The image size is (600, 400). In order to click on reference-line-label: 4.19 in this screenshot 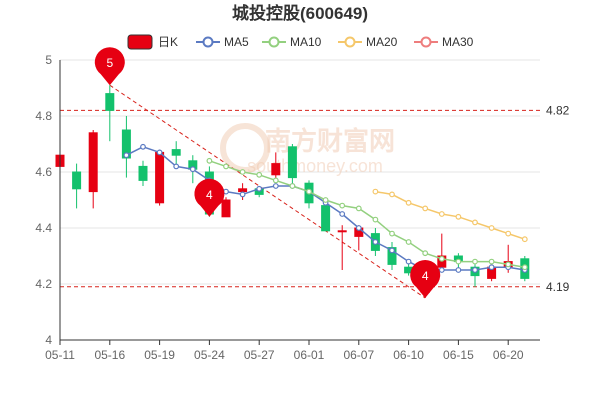, I will do `click(558, 287)`.